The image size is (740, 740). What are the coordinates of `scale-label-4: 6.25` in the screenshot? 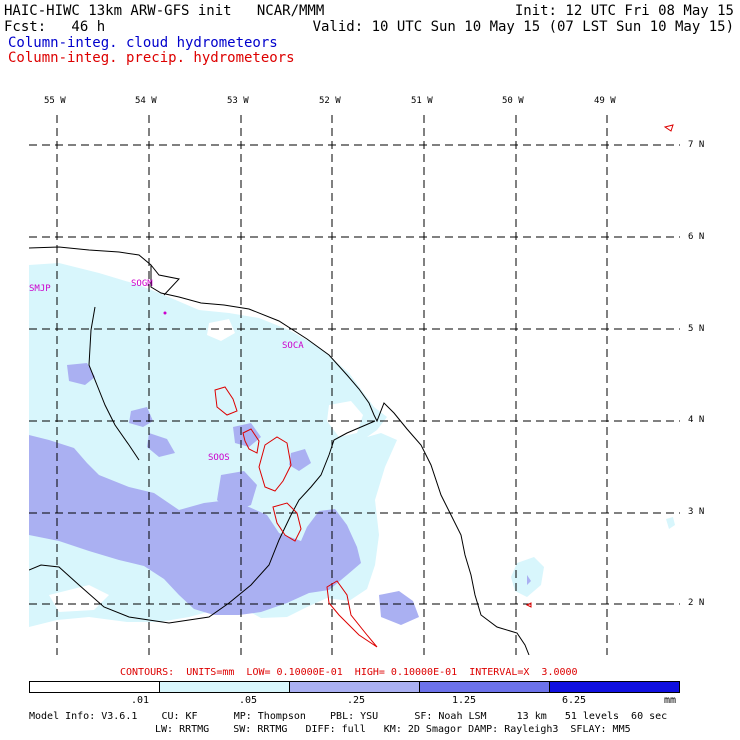 It's located at (574, 700).